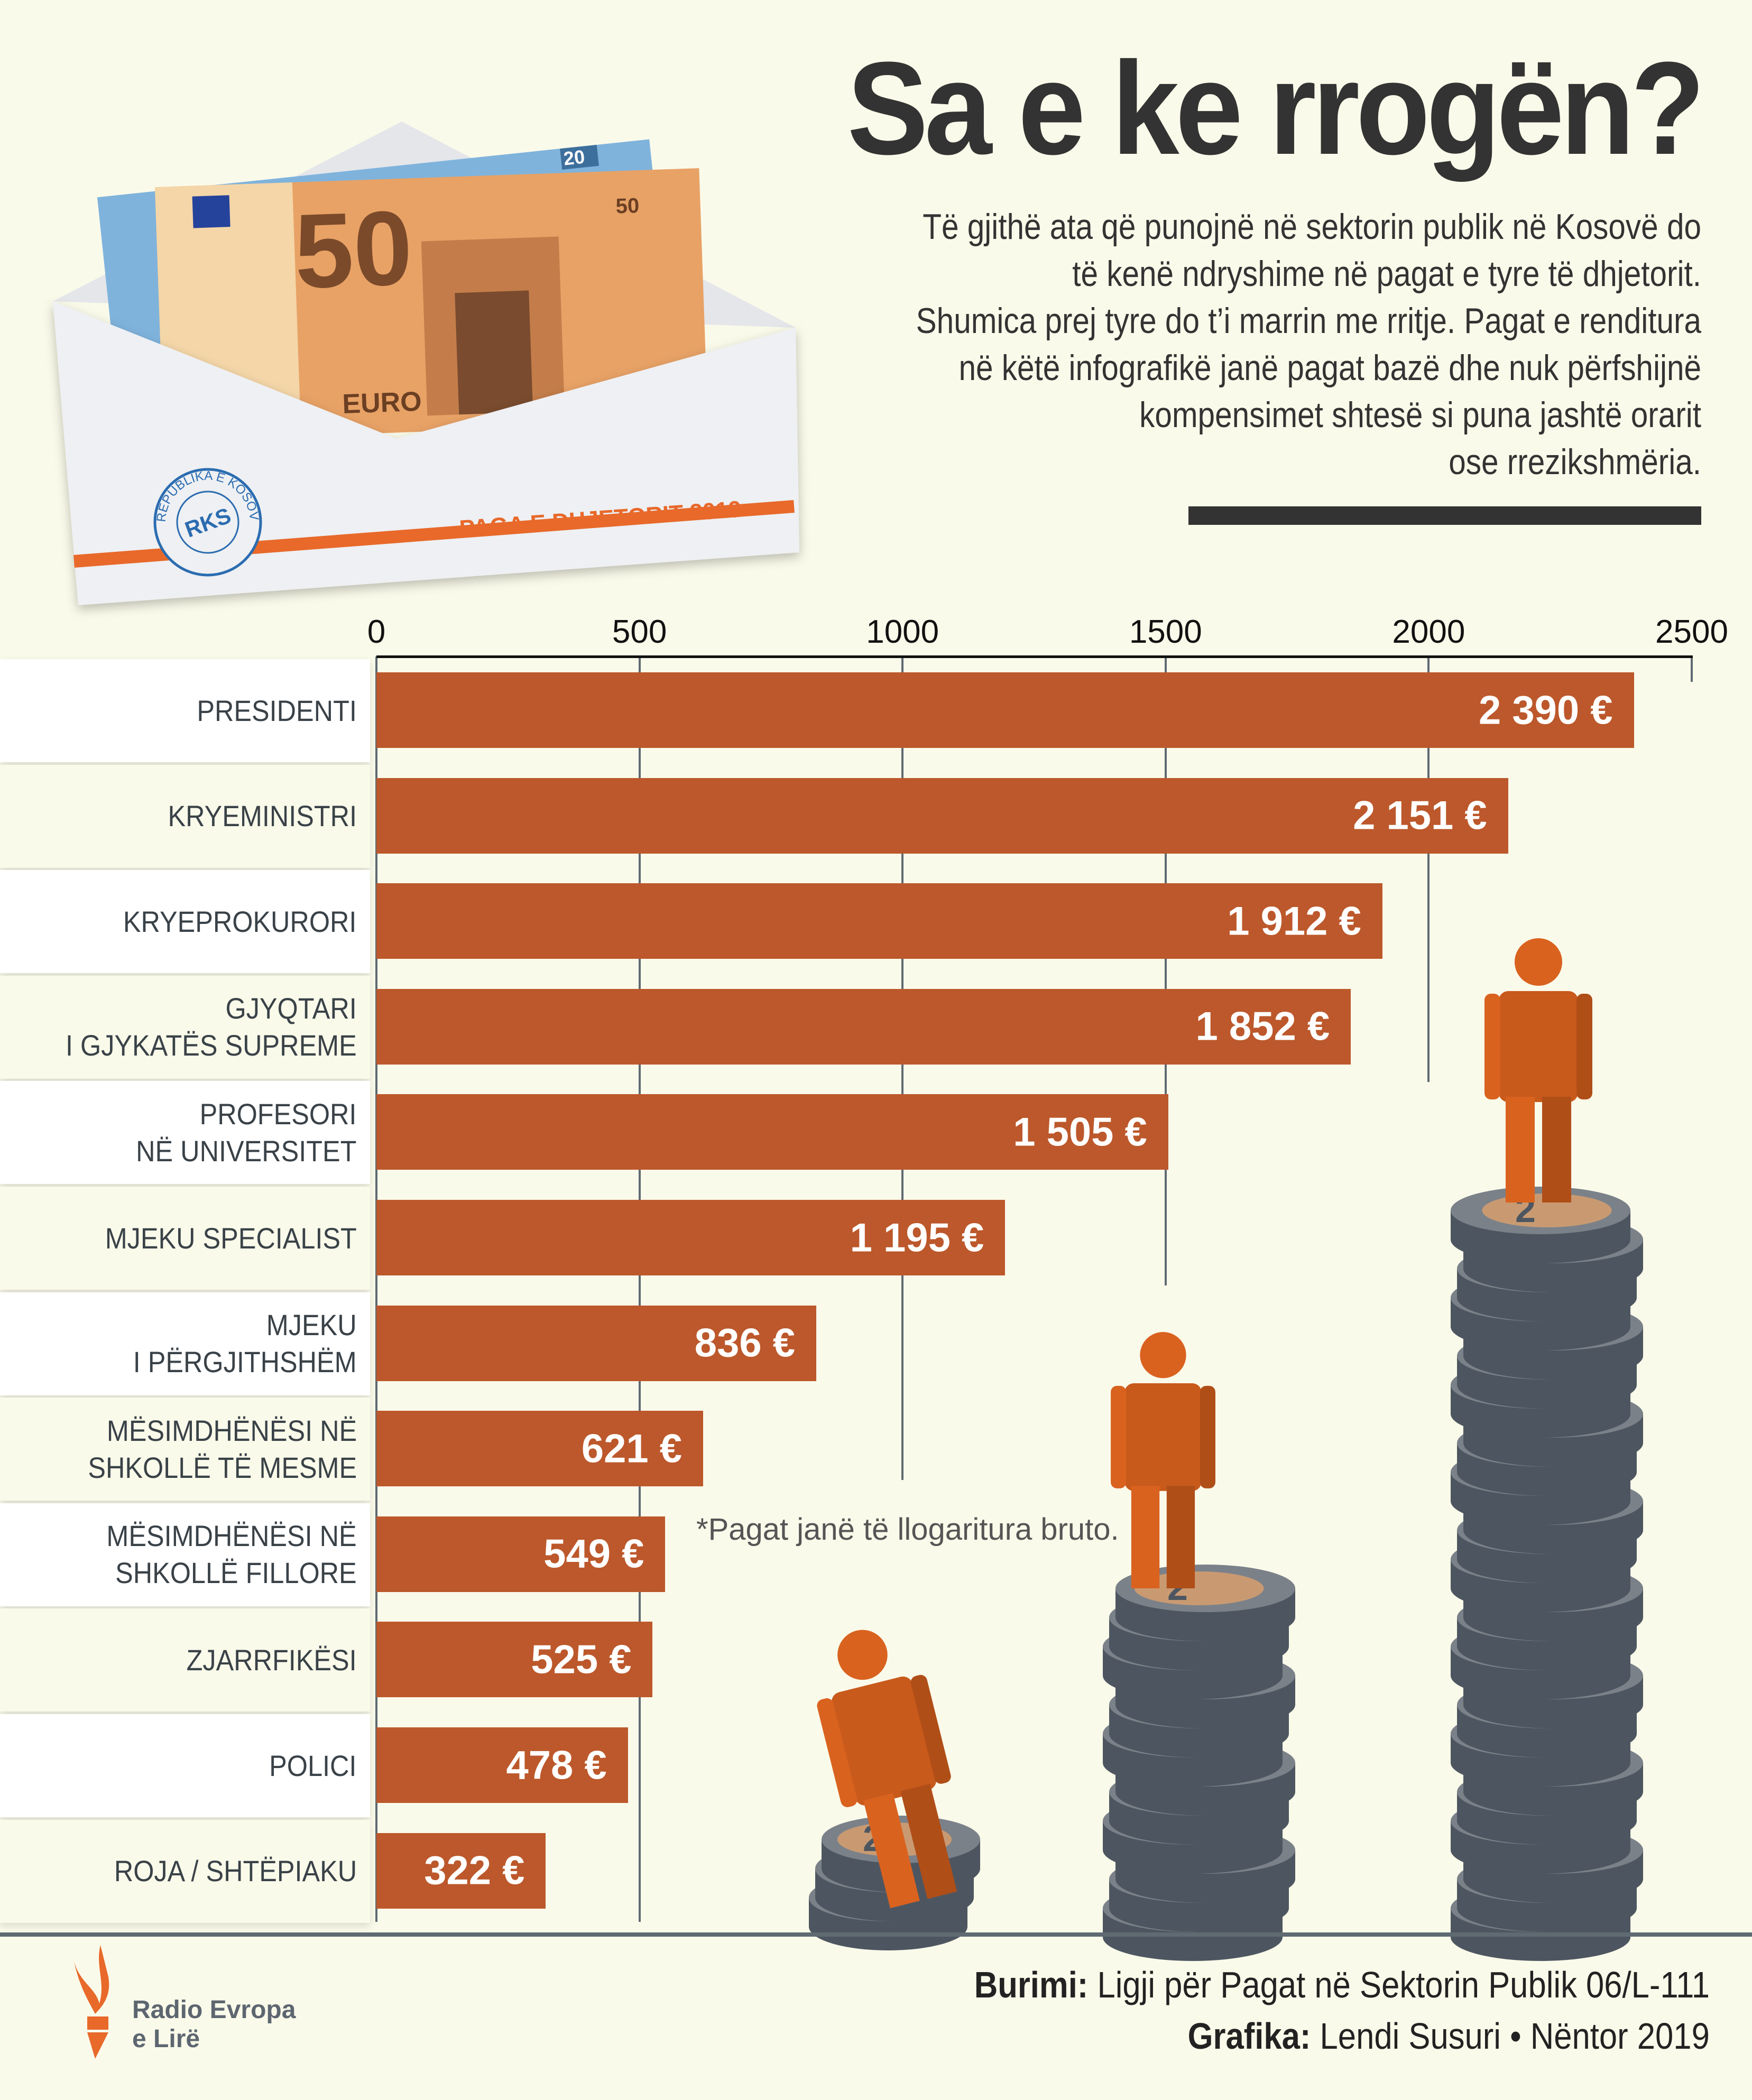 This screenshot has height=2100, width=1752. I want to click on bar-value-label: 525 €, so click(581, 1659).